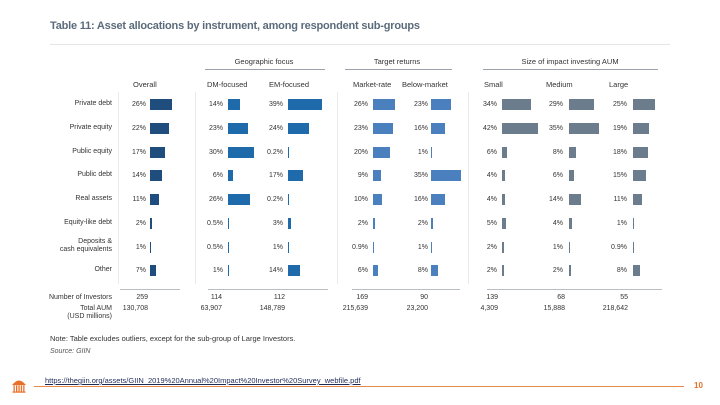 This screenshot has height=405, width=720. I want to click on cell-value: 0.9%, so click(360, 247).